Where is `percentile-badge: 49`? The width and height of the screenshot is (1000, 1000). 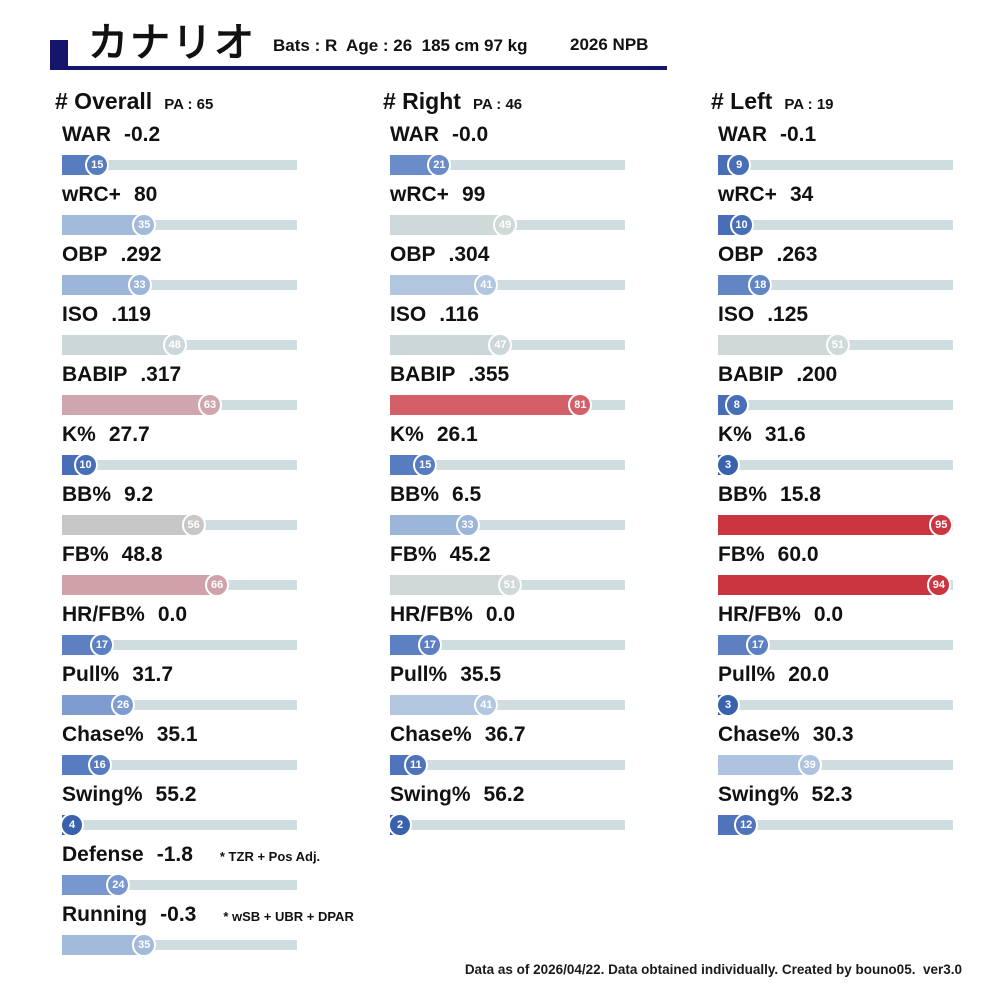 percentile-badge: 49 is located at coordinates (505, 225).